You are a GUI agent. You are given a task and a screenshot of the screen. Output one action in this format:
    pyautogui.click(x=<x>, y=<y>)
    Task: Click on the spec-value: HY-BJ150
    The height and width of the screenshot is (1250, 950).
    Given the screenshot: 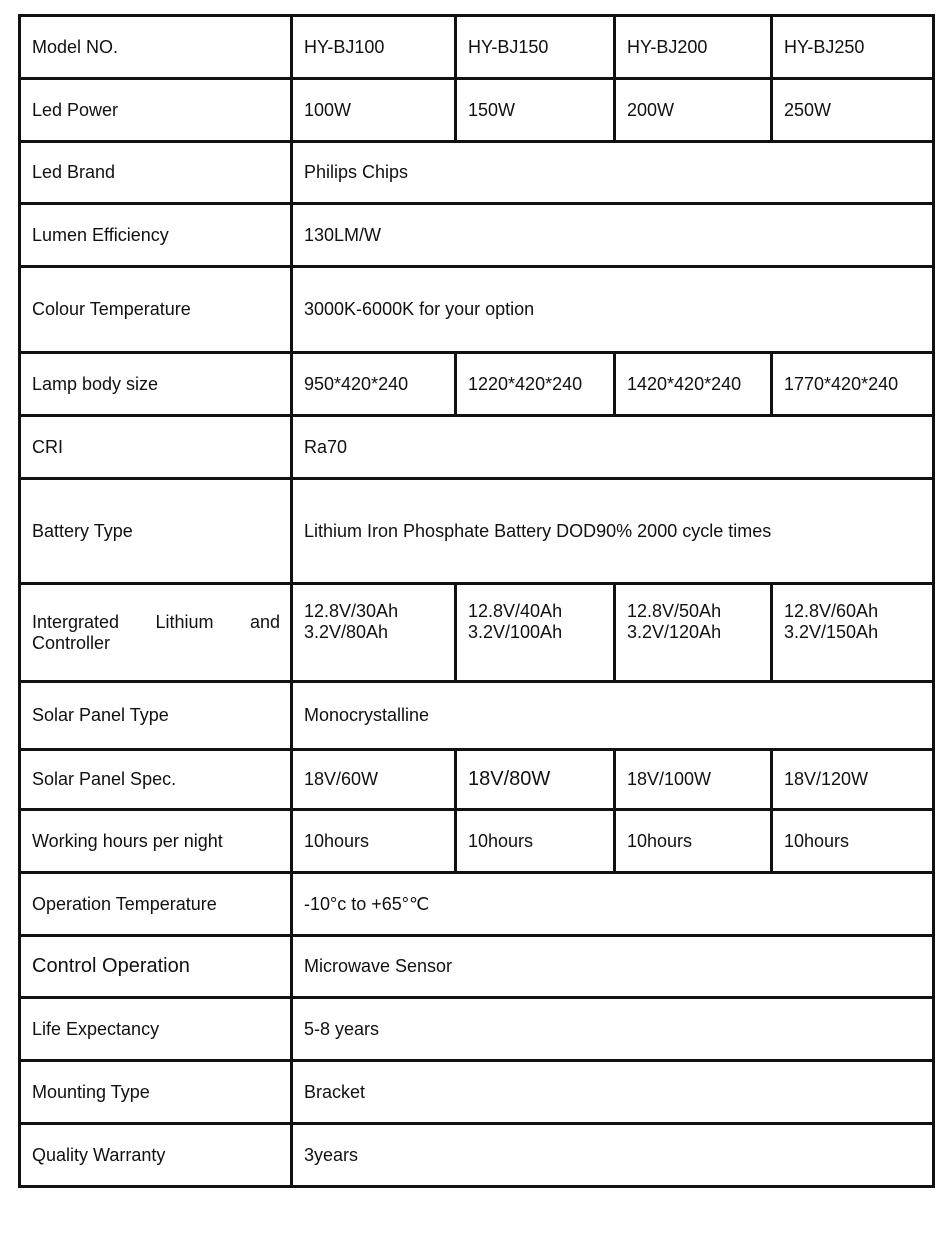 What is the action you would take?
    pyautogui.click(x=535, y=47)
    